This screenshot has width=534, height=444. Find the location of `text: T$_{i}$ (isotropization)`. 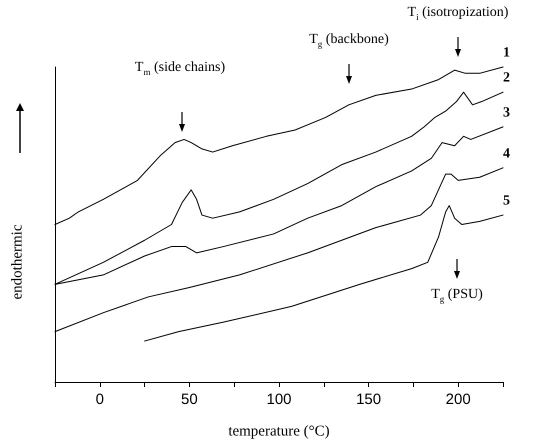

text: T$_{i}$ (isotropization) is located at coordinates (458, 13).